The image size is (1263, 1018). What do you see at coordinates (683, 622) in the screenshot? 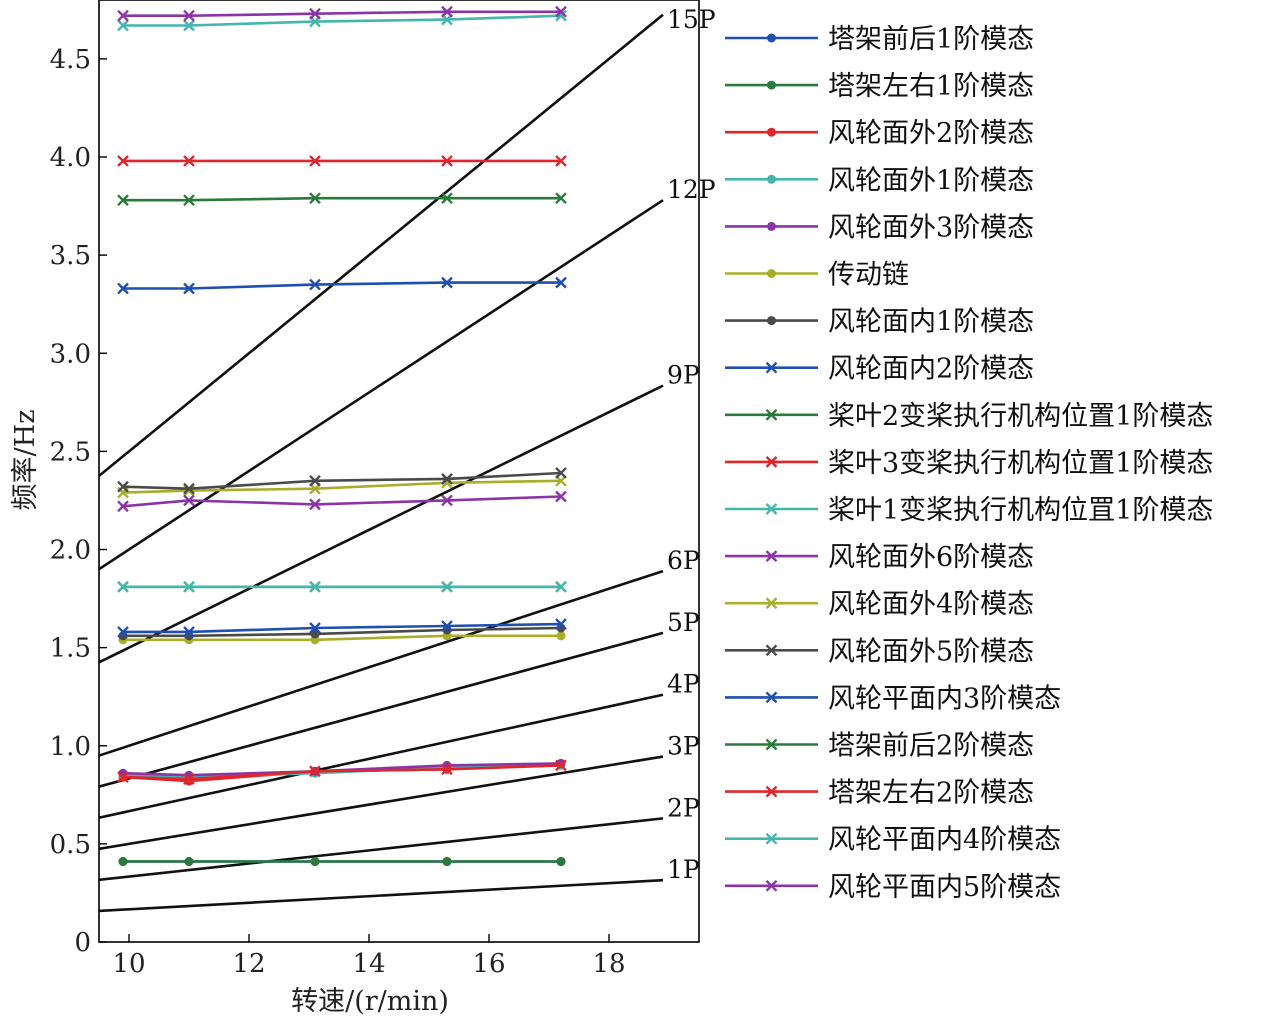
I see `excitation-label-5P: 5P` at bounding box center [683, 622].